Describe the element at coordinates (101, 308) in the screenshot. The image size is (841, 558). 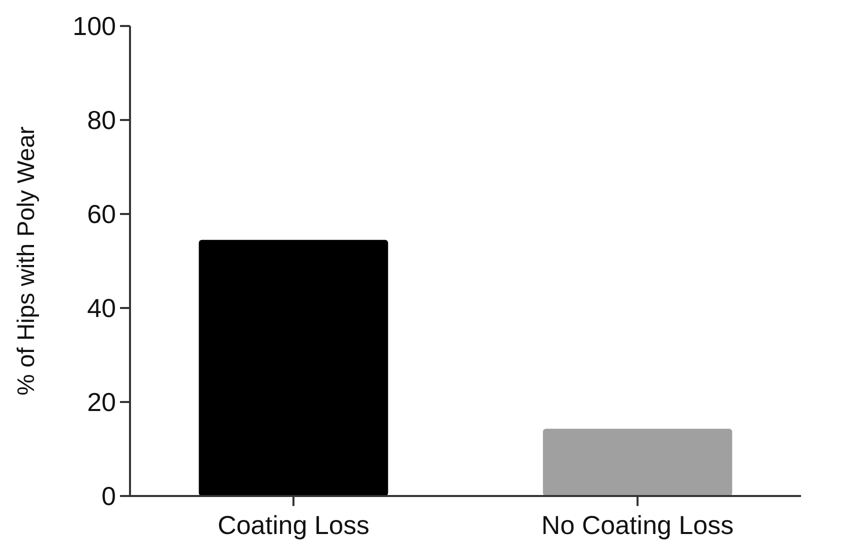
I see `y-tick-label: 40` at that location.